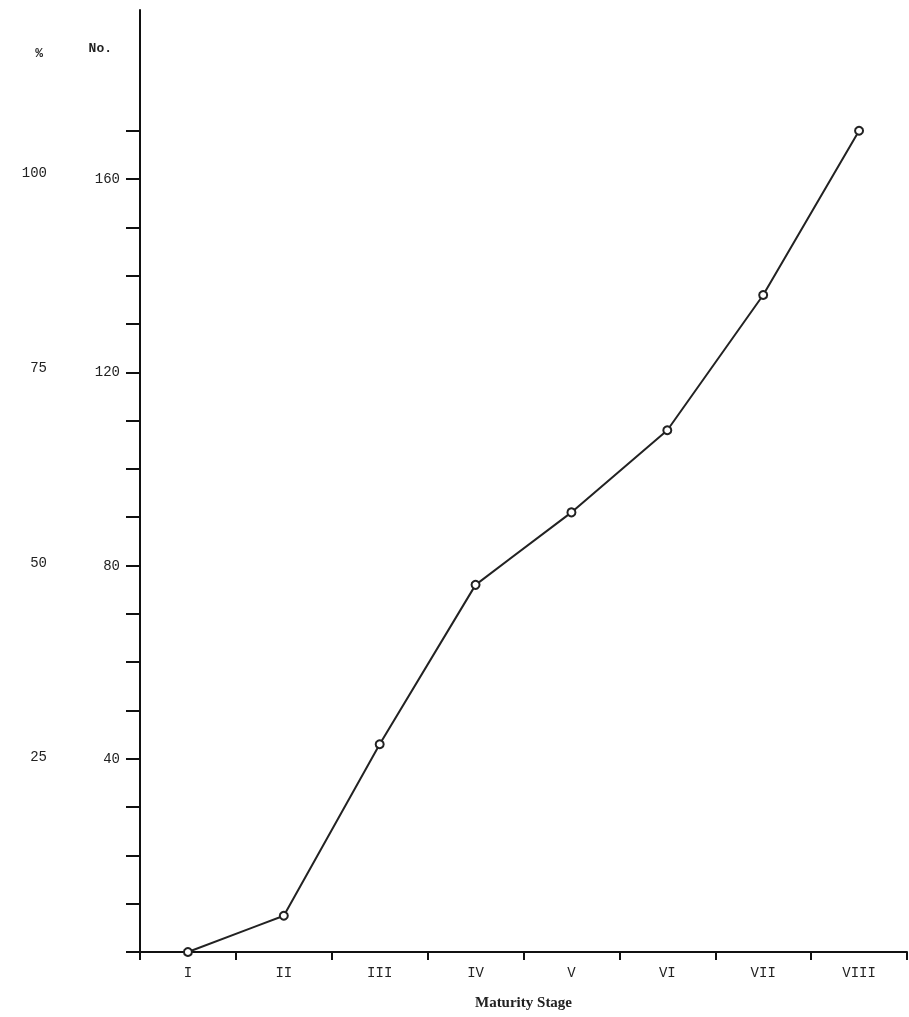 The height and width of the screenshot is (1017, 909). I want to click on x-tick-label: VI, so click(667, 973).